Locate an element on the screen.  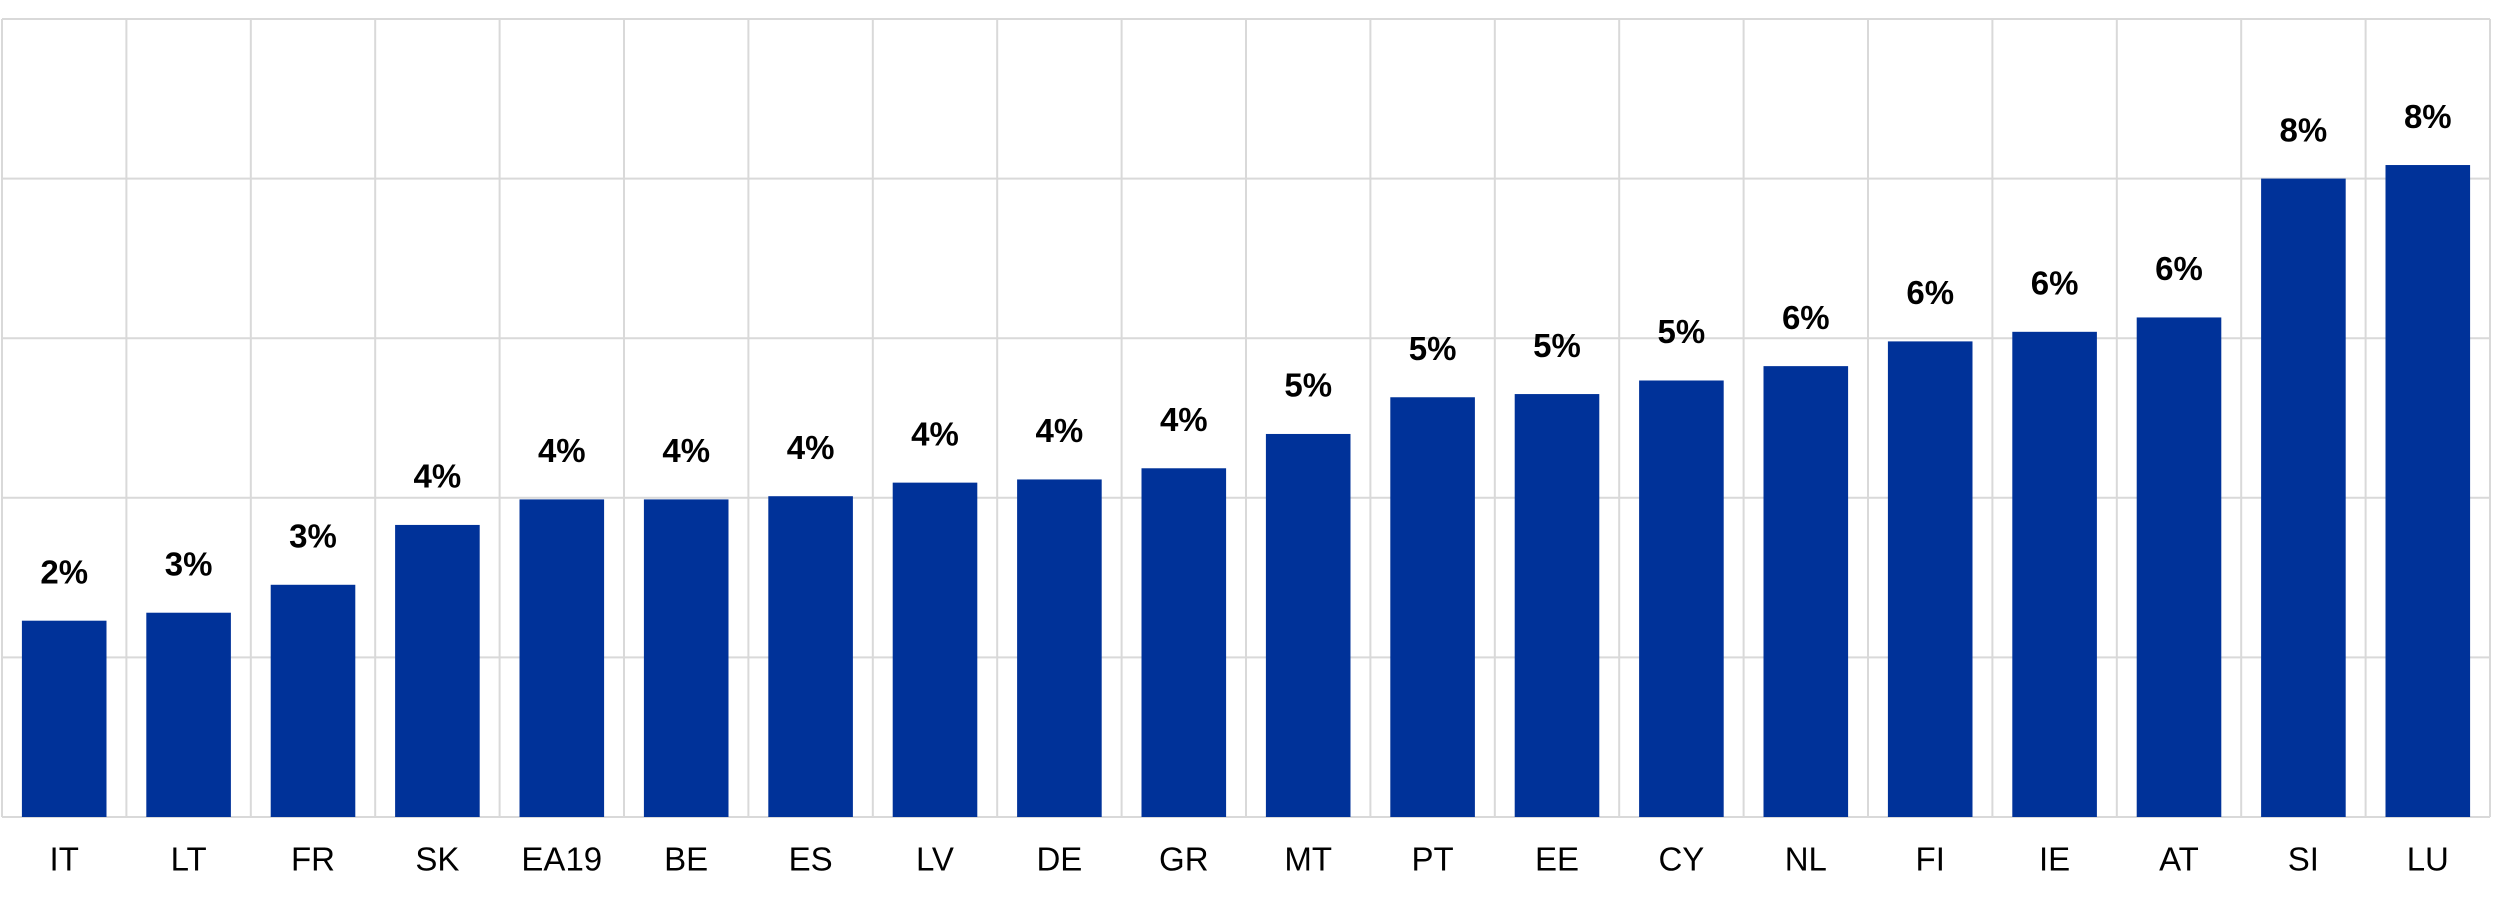
x-tick-label: SI is located at coordinates (2303, 859).